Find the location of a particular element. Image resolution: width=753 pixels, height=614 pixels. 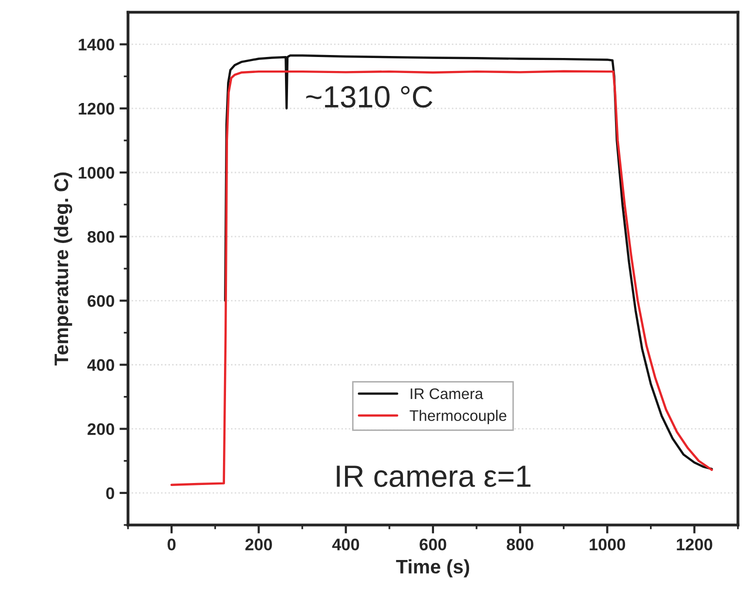

x-tick-label: 1000 is located at coordinates (608, 544).